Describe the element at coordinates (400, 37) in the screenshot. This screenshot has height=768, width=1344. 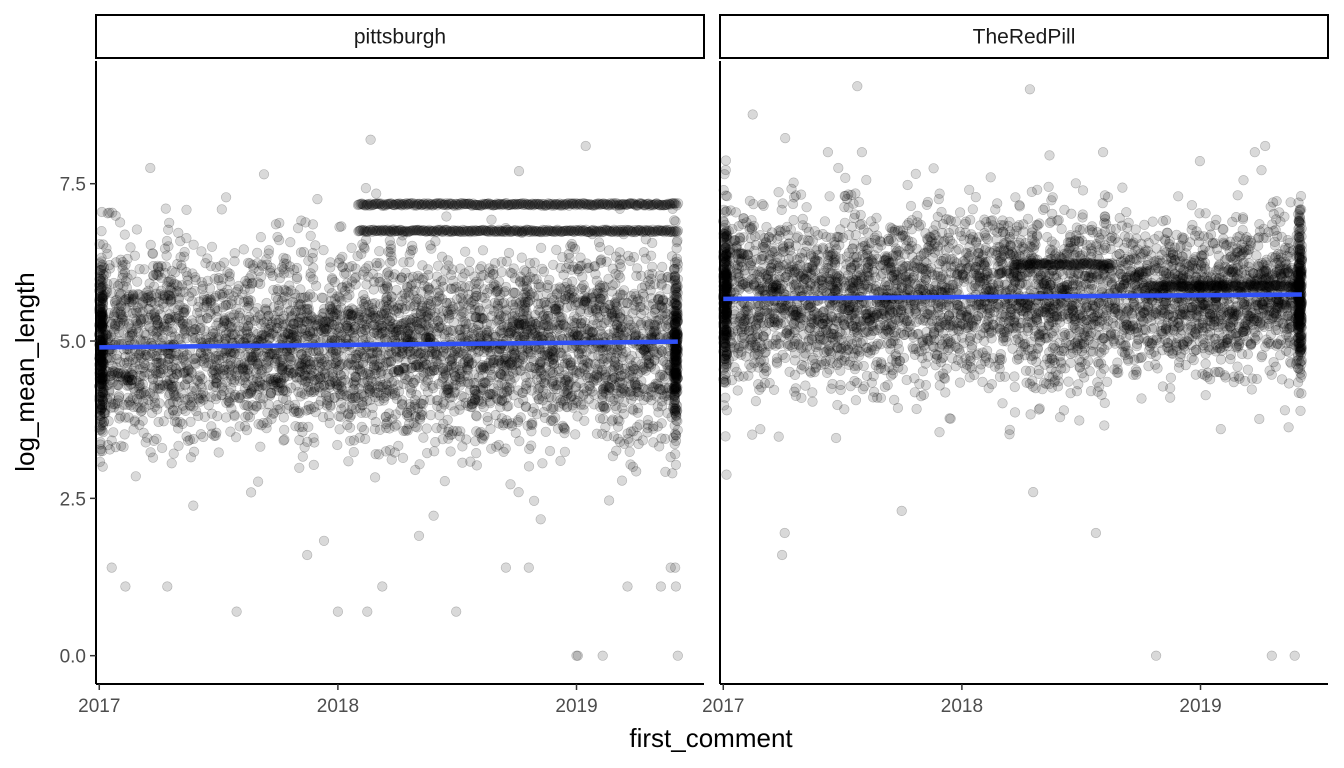
I see `facet-strip-label: pittsburgh` at that location.